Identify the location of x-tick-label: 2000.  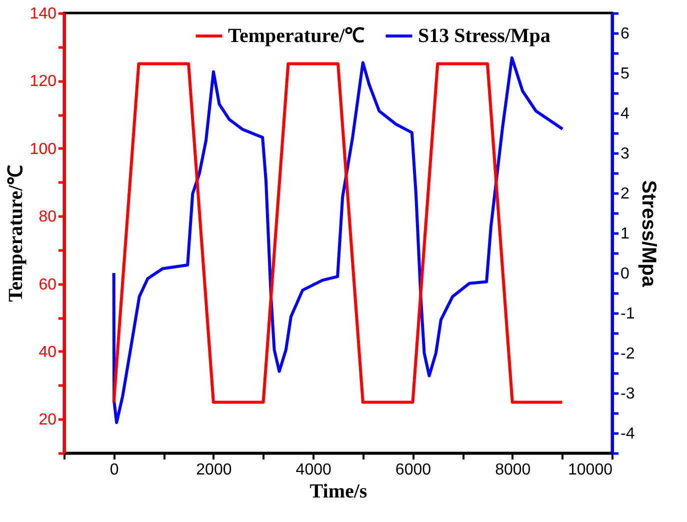
(214, 470).